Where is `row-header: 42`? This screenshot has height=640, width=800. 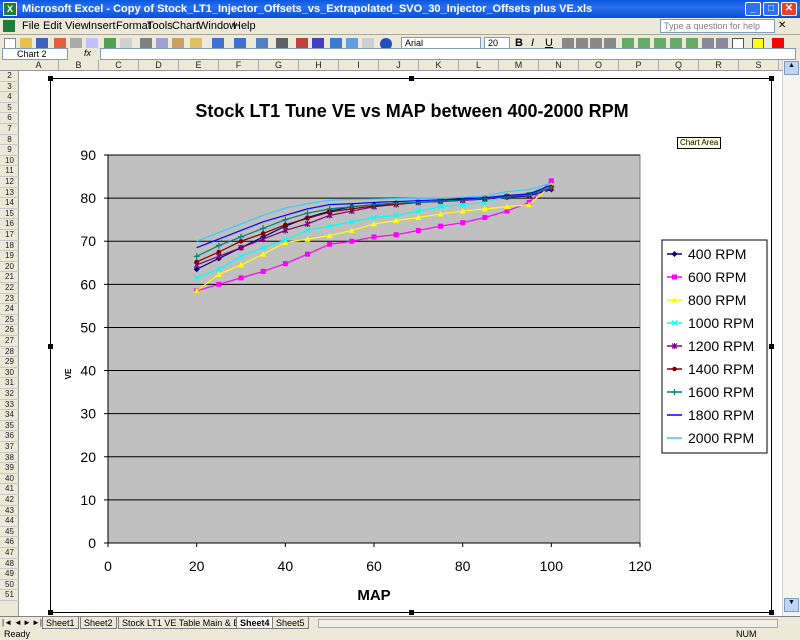 row-header: 42 is located at coordinates (9, 500).